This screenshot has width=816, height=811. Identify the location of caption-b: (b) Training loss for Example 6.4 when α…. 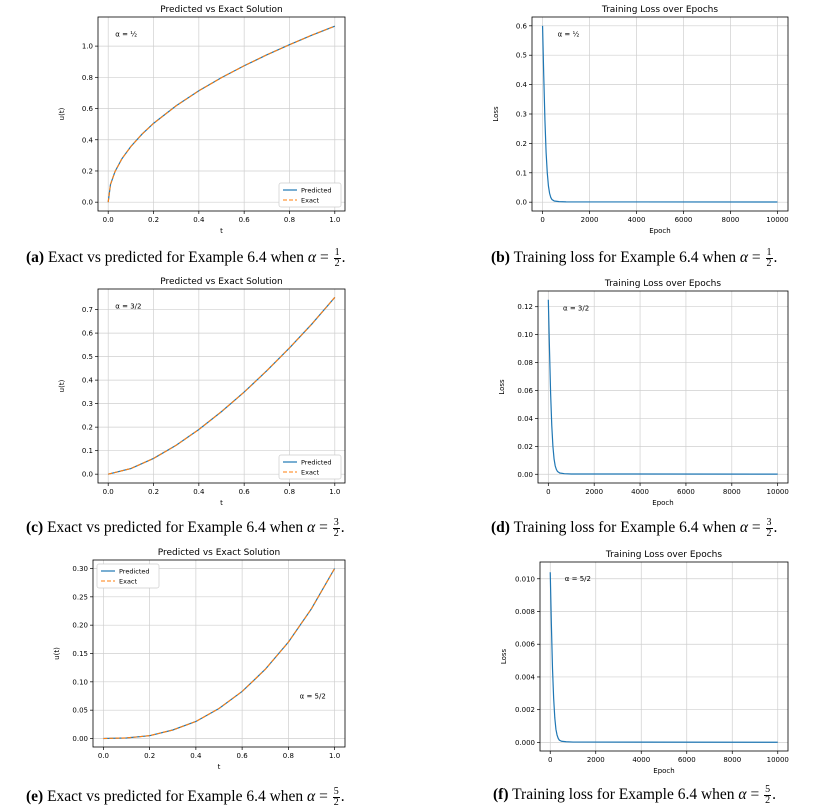
(634, 258).